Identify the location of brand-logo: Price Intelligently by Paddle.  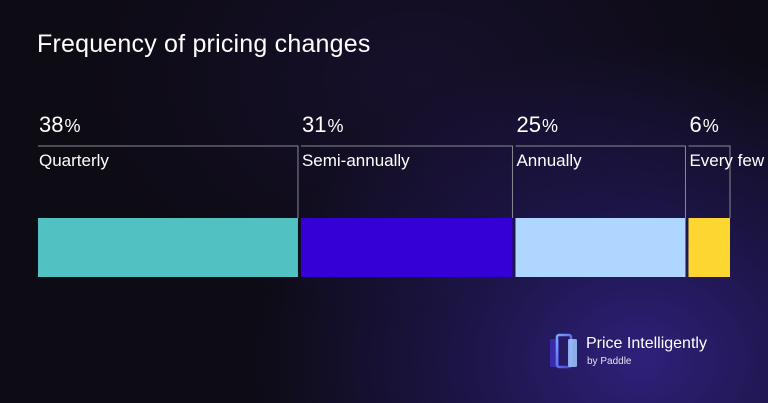
(648, 353).